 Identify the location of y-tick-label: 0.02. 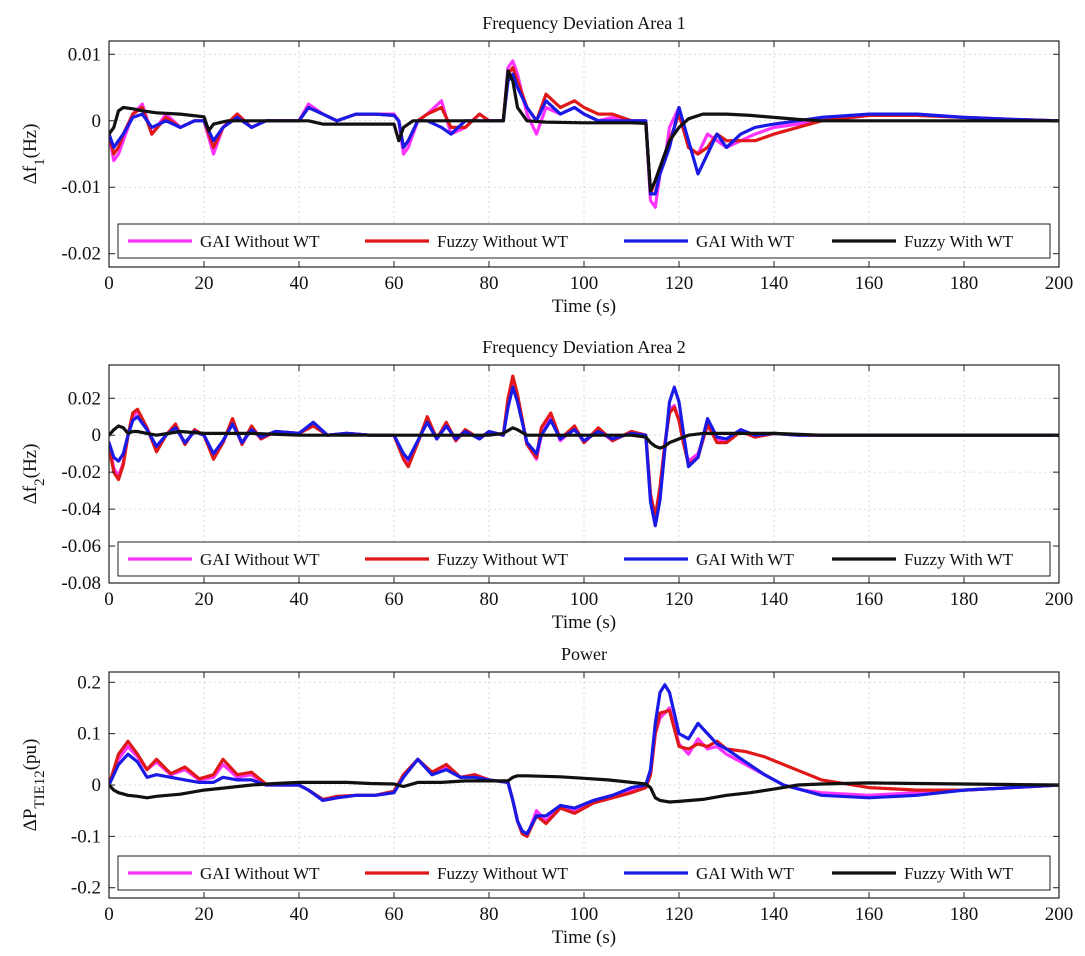
(84, 398).